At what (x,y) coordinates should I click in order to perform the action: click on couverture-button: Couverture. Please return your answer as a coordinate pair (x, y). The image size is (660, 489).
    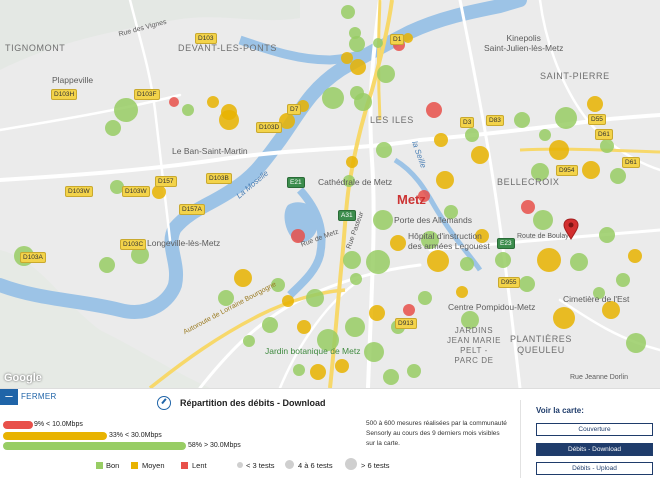
    Looking at the image, I should click on (594, 429).